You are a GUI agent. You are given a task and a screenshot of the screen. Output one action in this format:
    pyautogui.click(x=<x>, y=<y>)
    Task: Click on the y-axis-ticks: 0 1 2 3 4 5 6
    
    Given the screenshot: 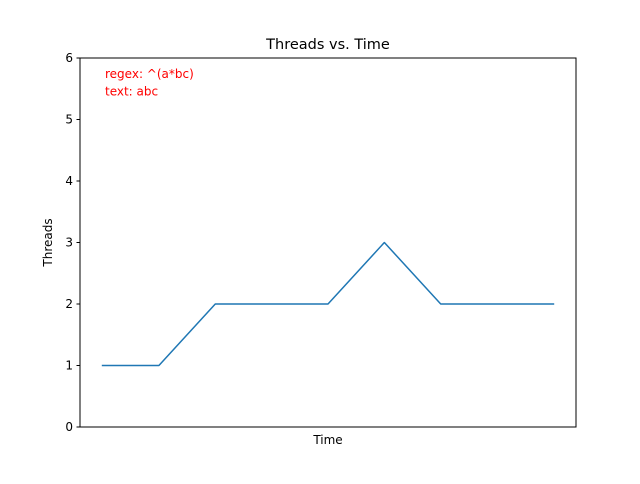 What is the action you would take?
    pyautogui.click(x=72, y=242)
    